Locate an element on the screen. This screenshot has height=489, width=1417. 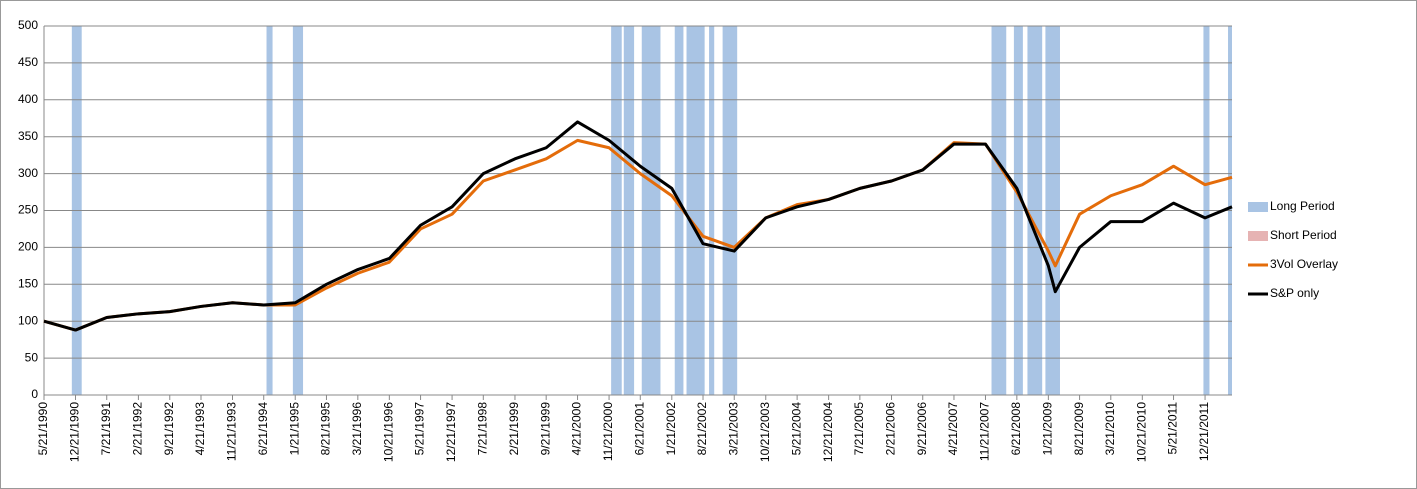
x-tick-label: 5/21/2011 is located at coordinates (1173, 428).